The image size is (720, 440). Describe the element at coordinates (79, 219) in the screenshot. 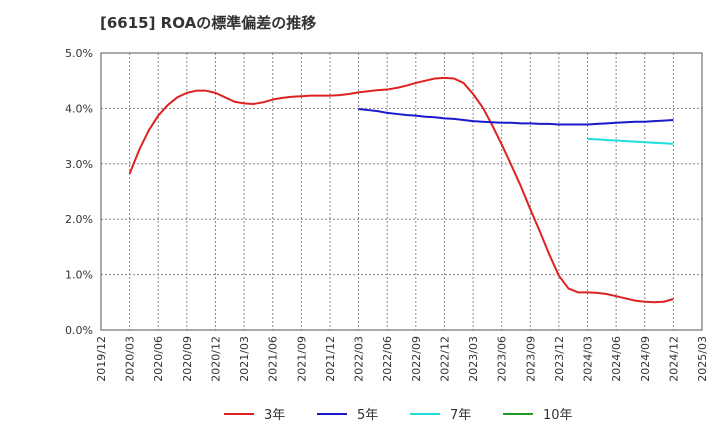

I see `y-tick-label: 2.0%` at that location.